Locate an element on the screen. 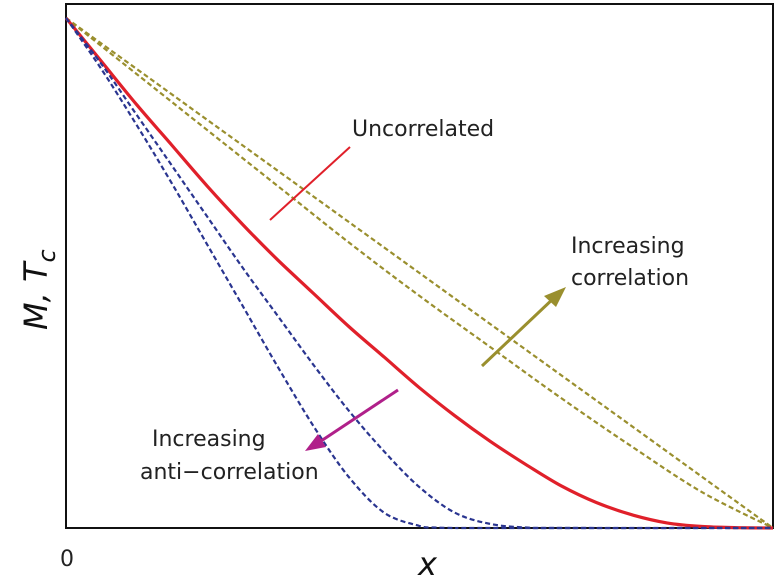 This screenshot has height=577, width=775. correlation-arrowhead is located at coordinates (555, 297).